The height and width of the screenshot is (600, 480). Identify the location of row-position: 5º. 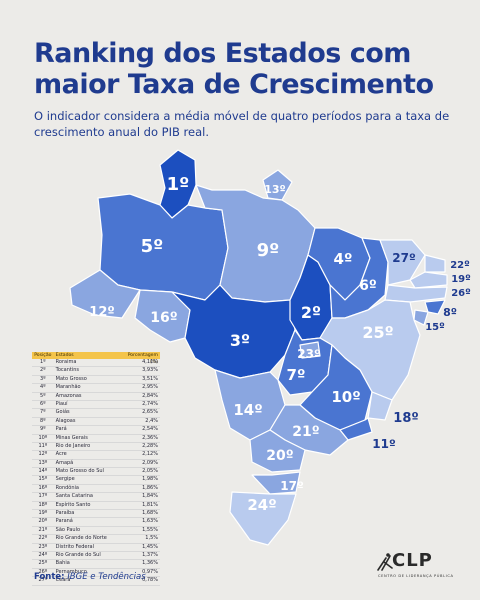
(43, 395).